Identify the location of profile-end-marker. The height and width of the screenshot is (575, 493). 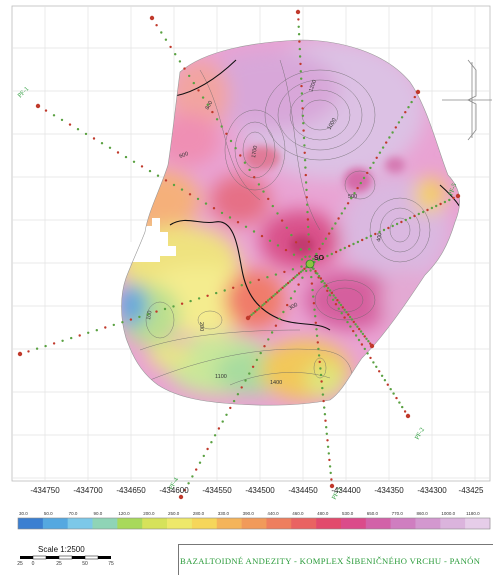
(408, 416).